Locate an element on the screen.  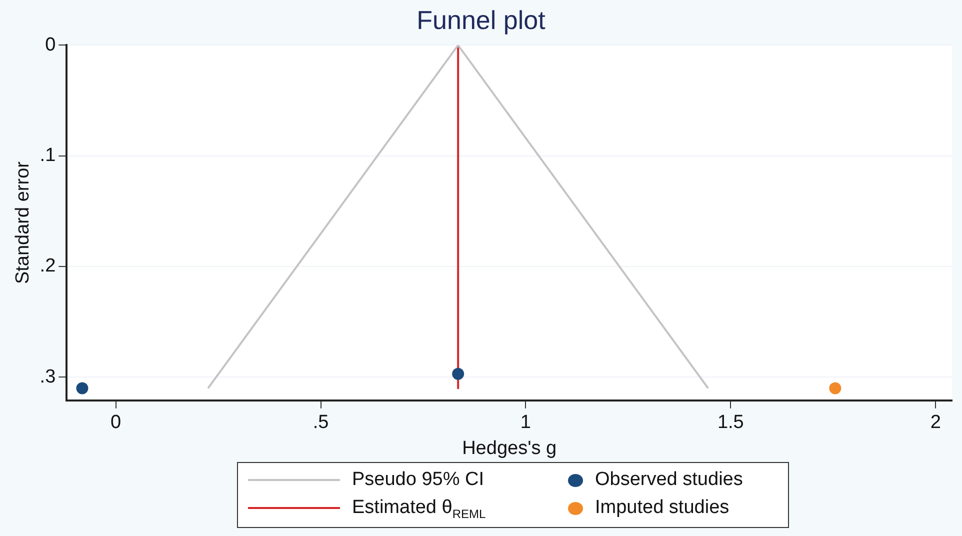
chart-title: Funnel plot is located at coordinates (481, 19).